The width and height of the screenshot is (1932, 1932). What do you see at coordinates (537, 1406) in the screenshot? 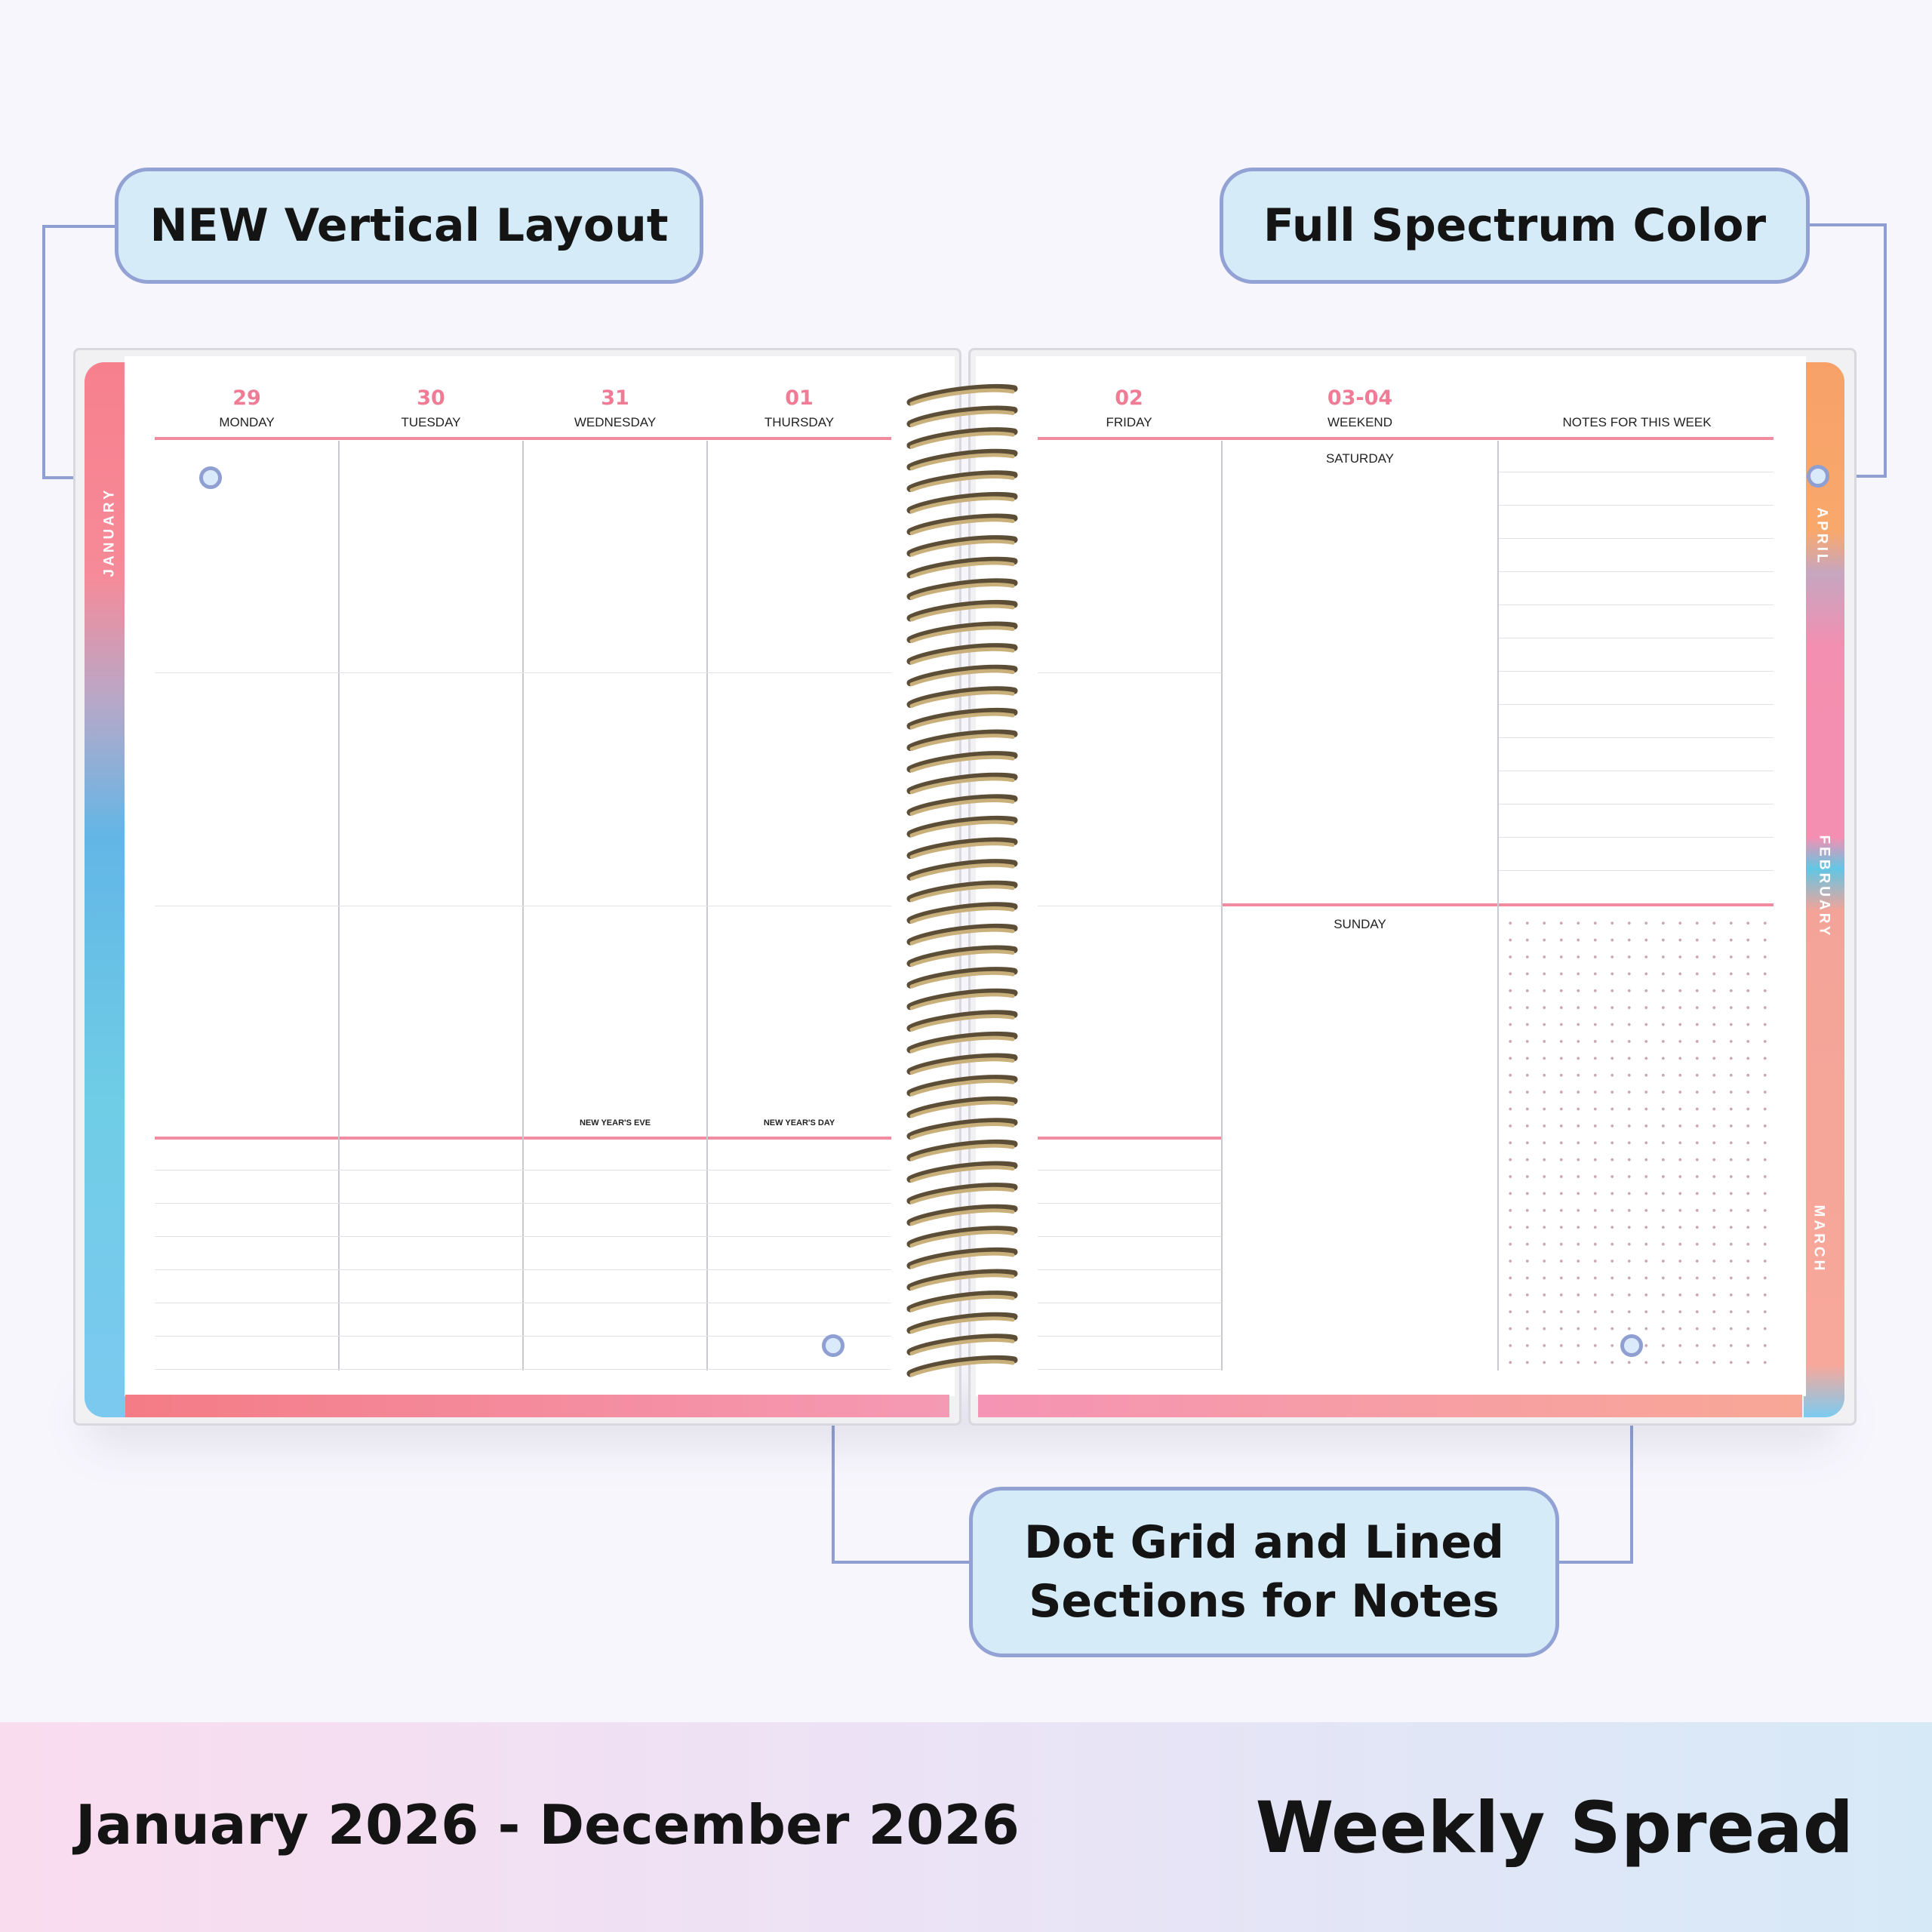
I see `left-bottom-strip` at bounding box center [537, 1406].